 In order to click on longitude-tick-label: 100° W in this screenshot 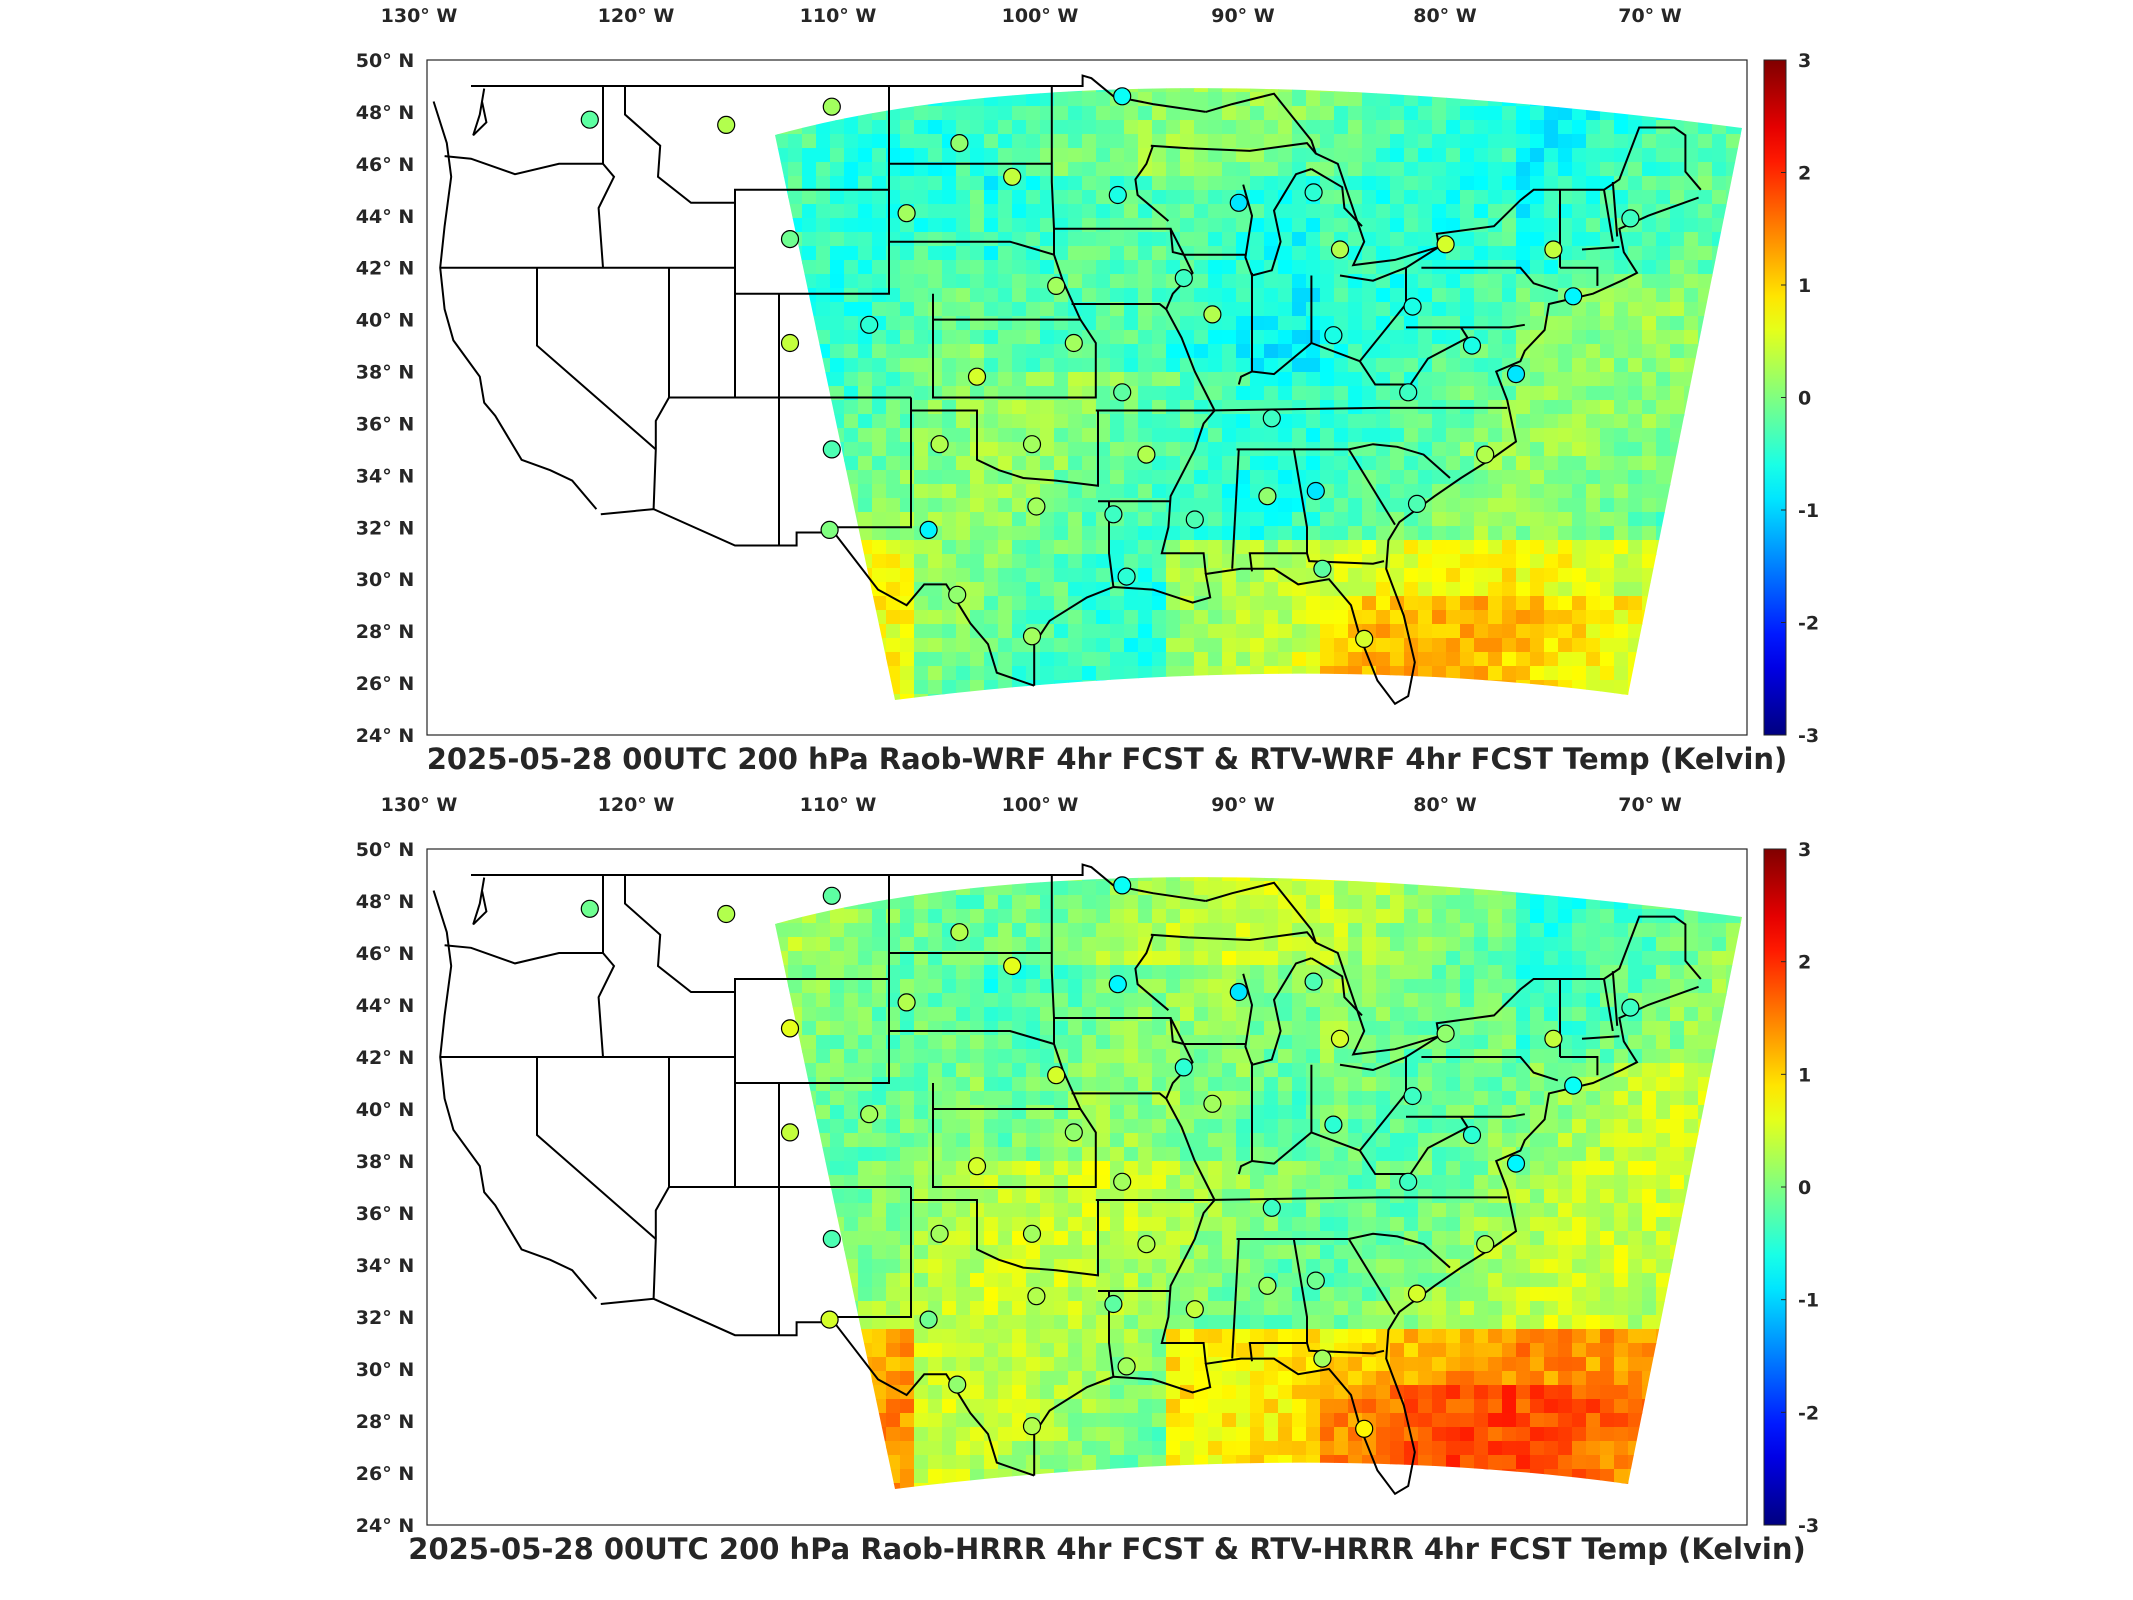, I will do `click(1040, 805)`.